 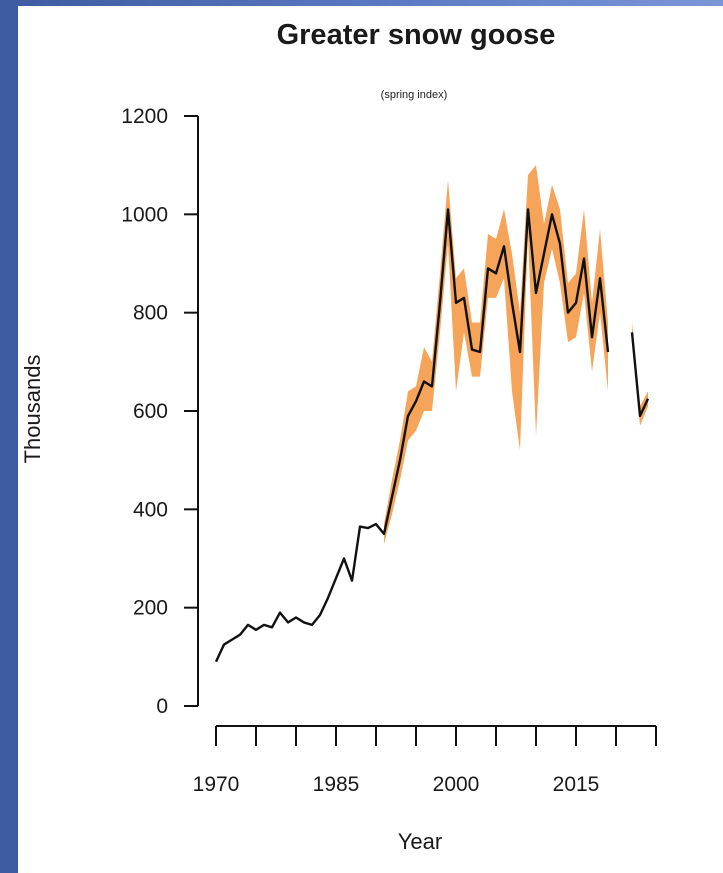 What do you see at coordinates (496, 354) in the screenshot?
I see `confidence-band` at bounding box center [496, 354].